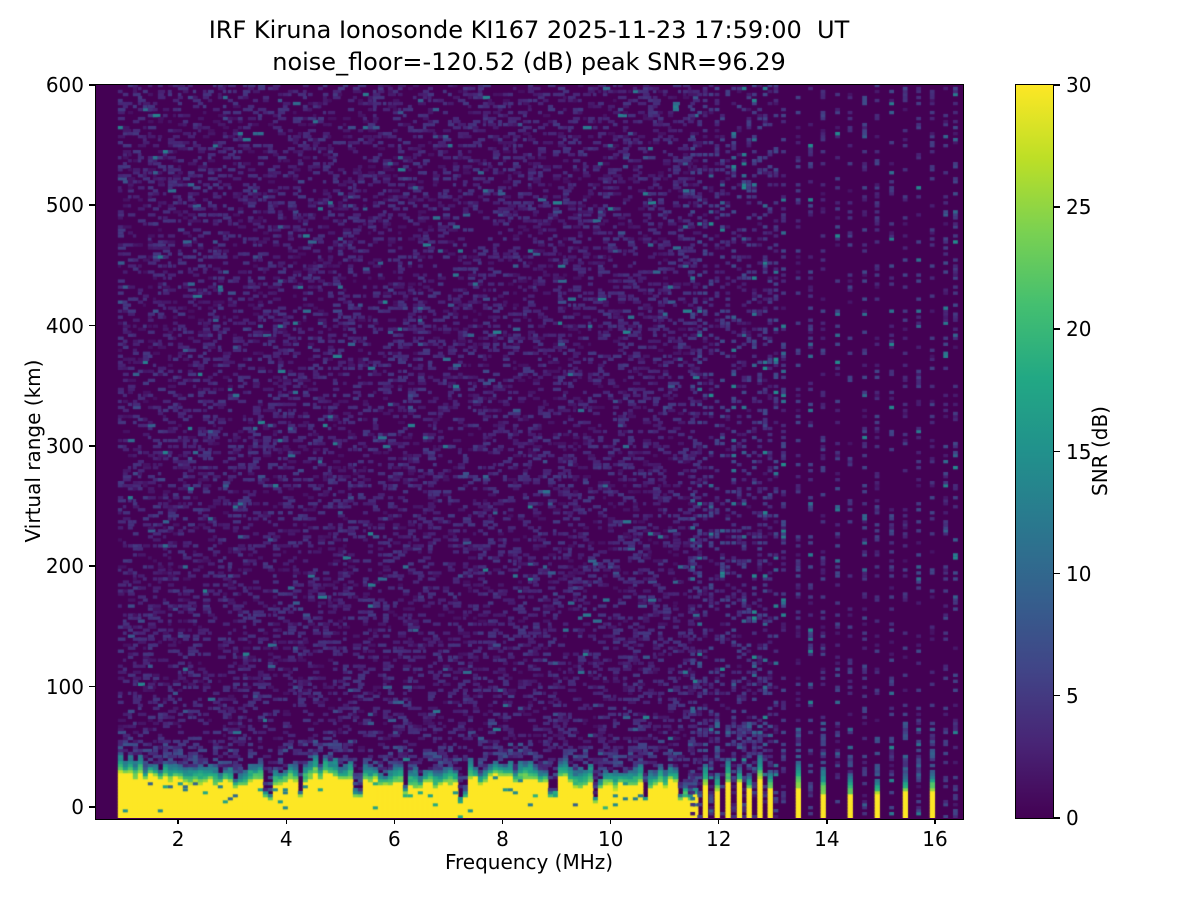 The height and width of the screenshot is (900, 1200). What do you see at coordinates (1079, 573) in the screenshot?
I see `colorbar-tick-label: 10` at bounding box center [1079, 573].